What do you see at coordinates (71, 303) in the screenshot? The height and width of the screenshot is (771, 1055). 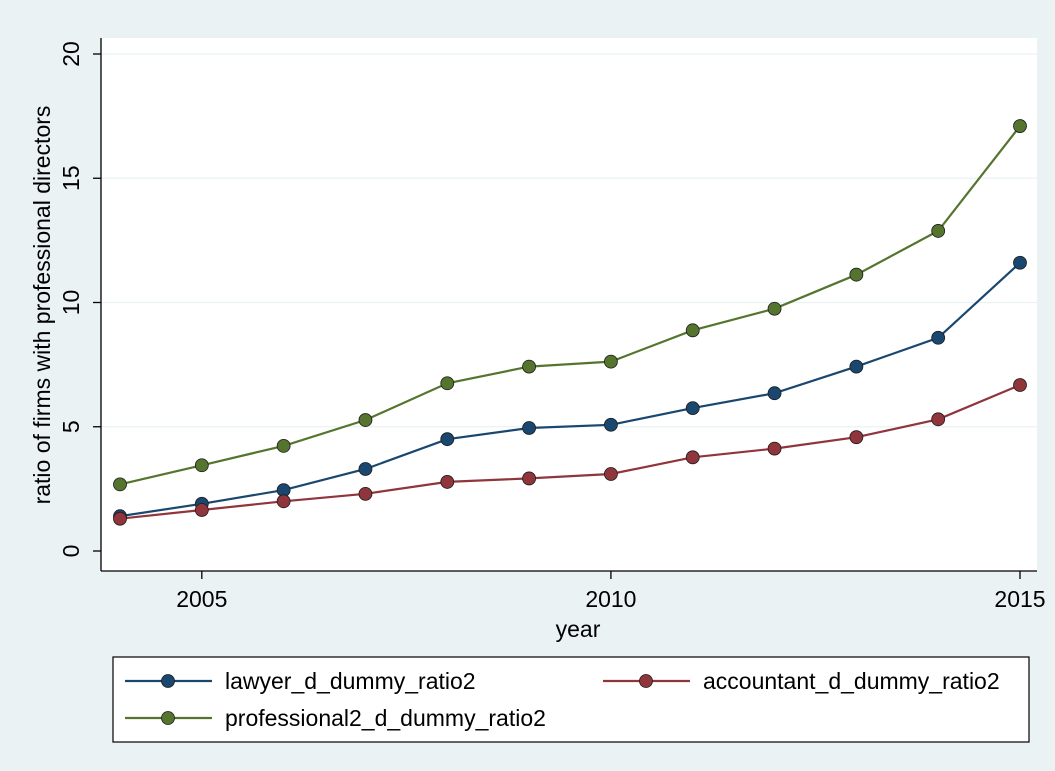 I see `y-tick-label: 10` at bounding box center [71, 303].